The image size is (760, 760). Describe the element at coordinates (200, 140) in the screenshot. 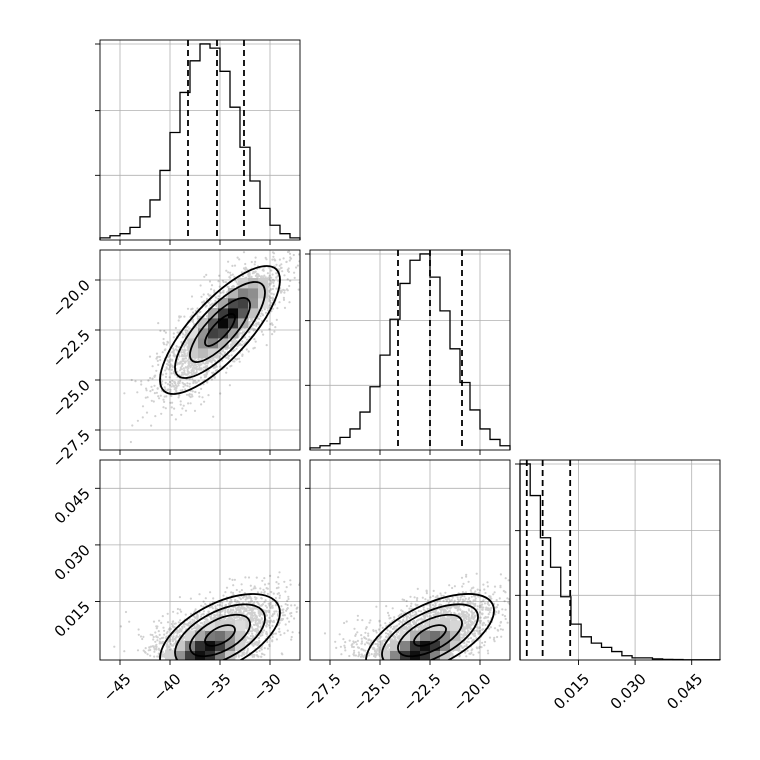

I see `gridlines` at that location.